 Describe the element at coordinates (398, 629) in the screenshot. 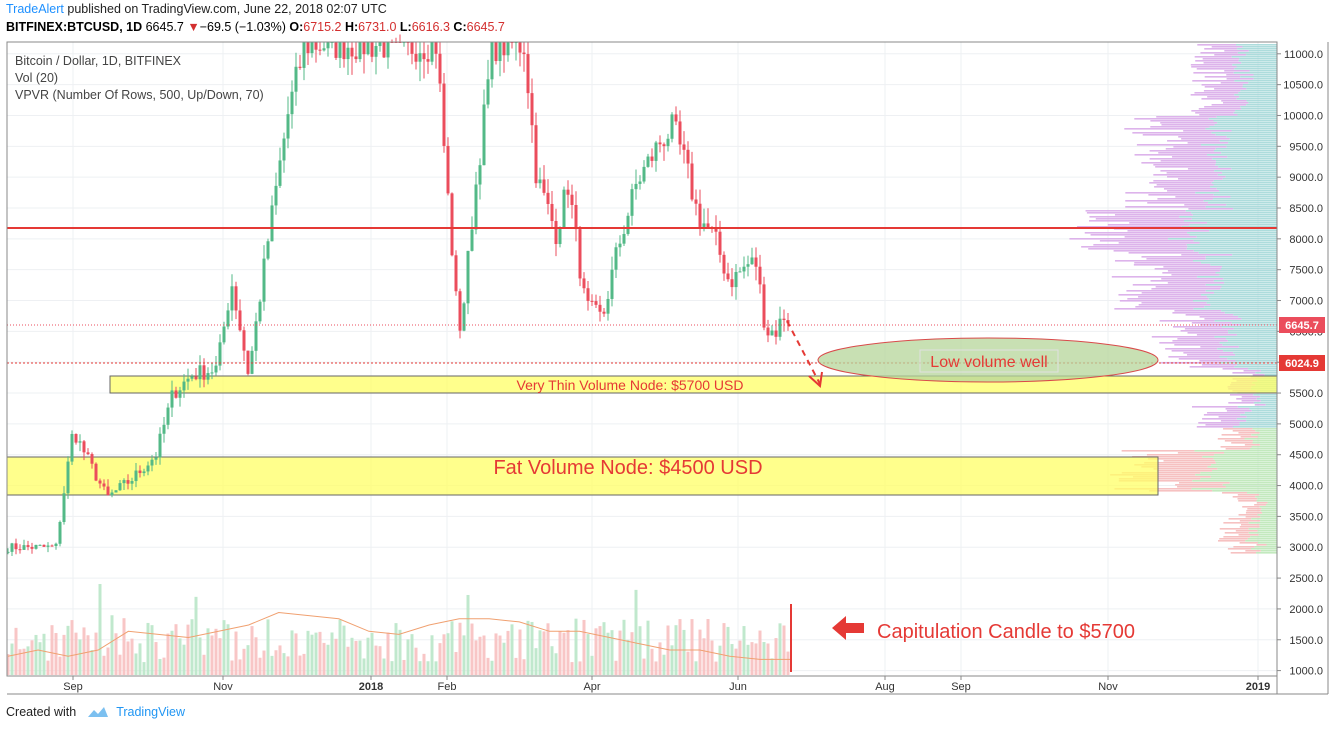

I see `volume-bars` at that location.